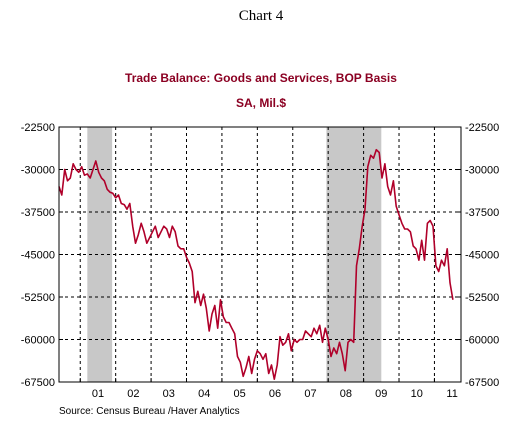 This screenshot has height=426, width=522. What do you see at coordinates (38, 298) in the screenshot?
I see `y-tick-label-left: -52500` at bounding box center [38, 298].